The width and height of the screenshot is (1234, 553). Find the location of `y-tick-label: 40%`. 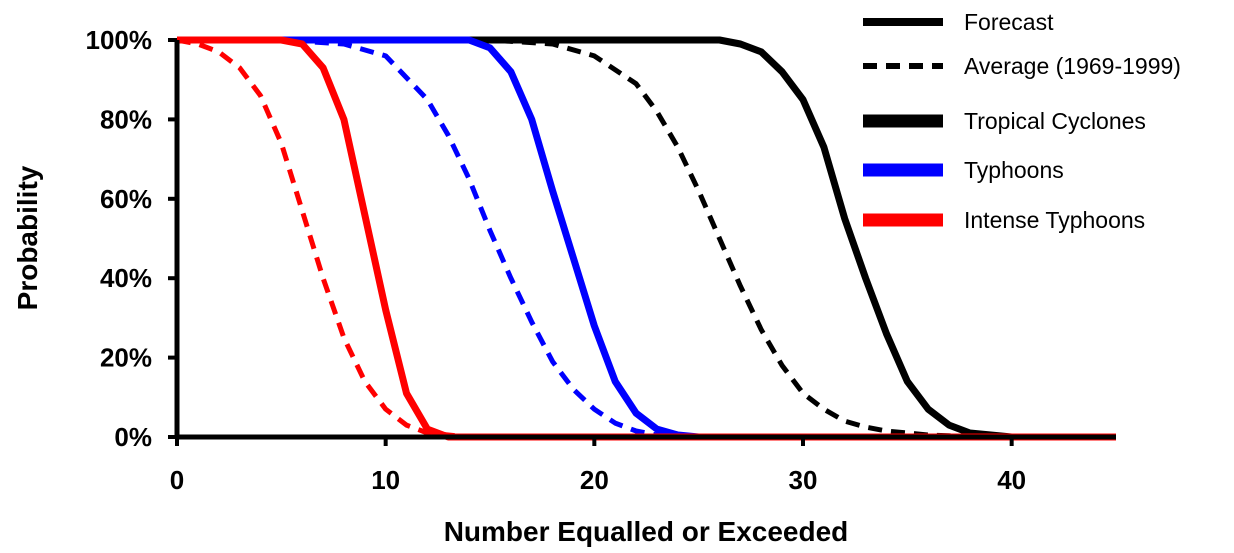

y-tick-label: 40% is located at coordinates (126, 278).